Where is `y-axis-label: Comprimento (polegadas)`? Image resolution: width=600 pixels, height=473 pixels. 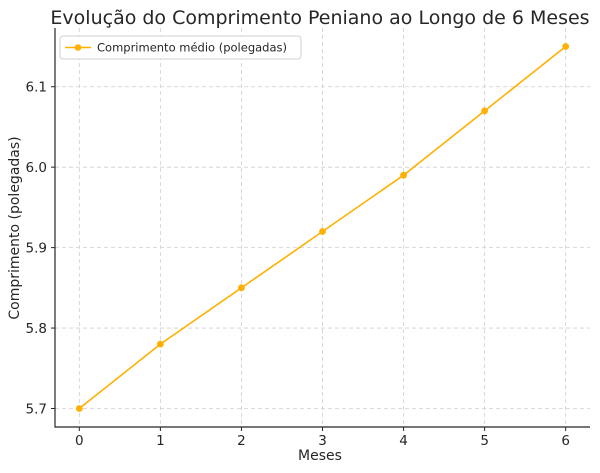 y-axis-label: Comprimento (polegadas) is located at coordinates (15, 227).